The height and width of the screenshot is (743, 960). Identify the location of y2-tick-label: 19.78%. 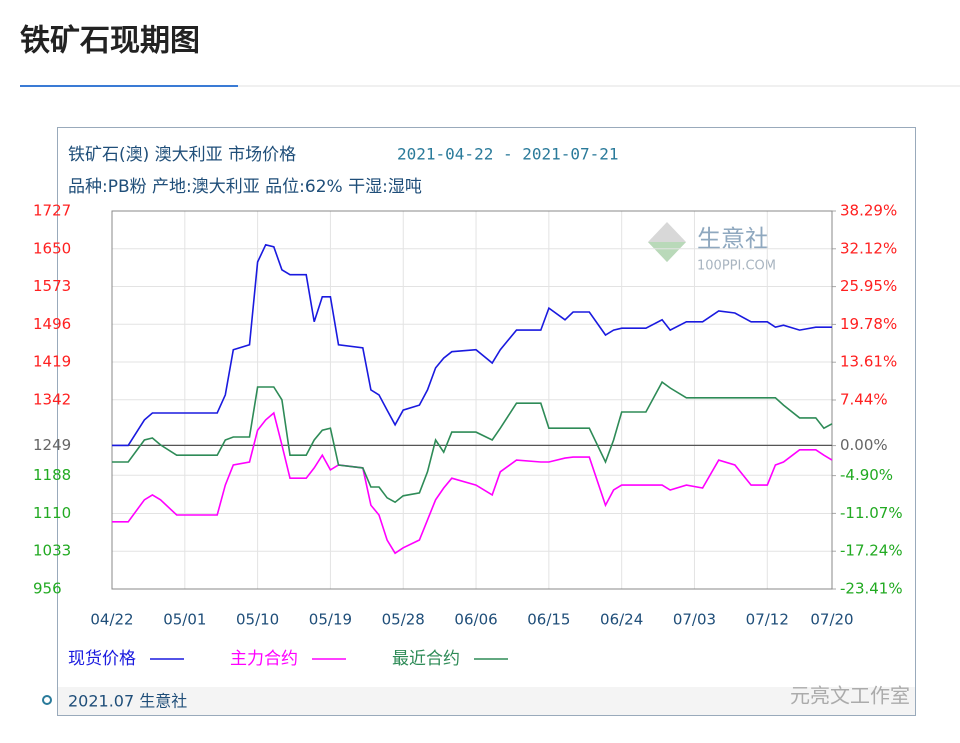
(868, 324).